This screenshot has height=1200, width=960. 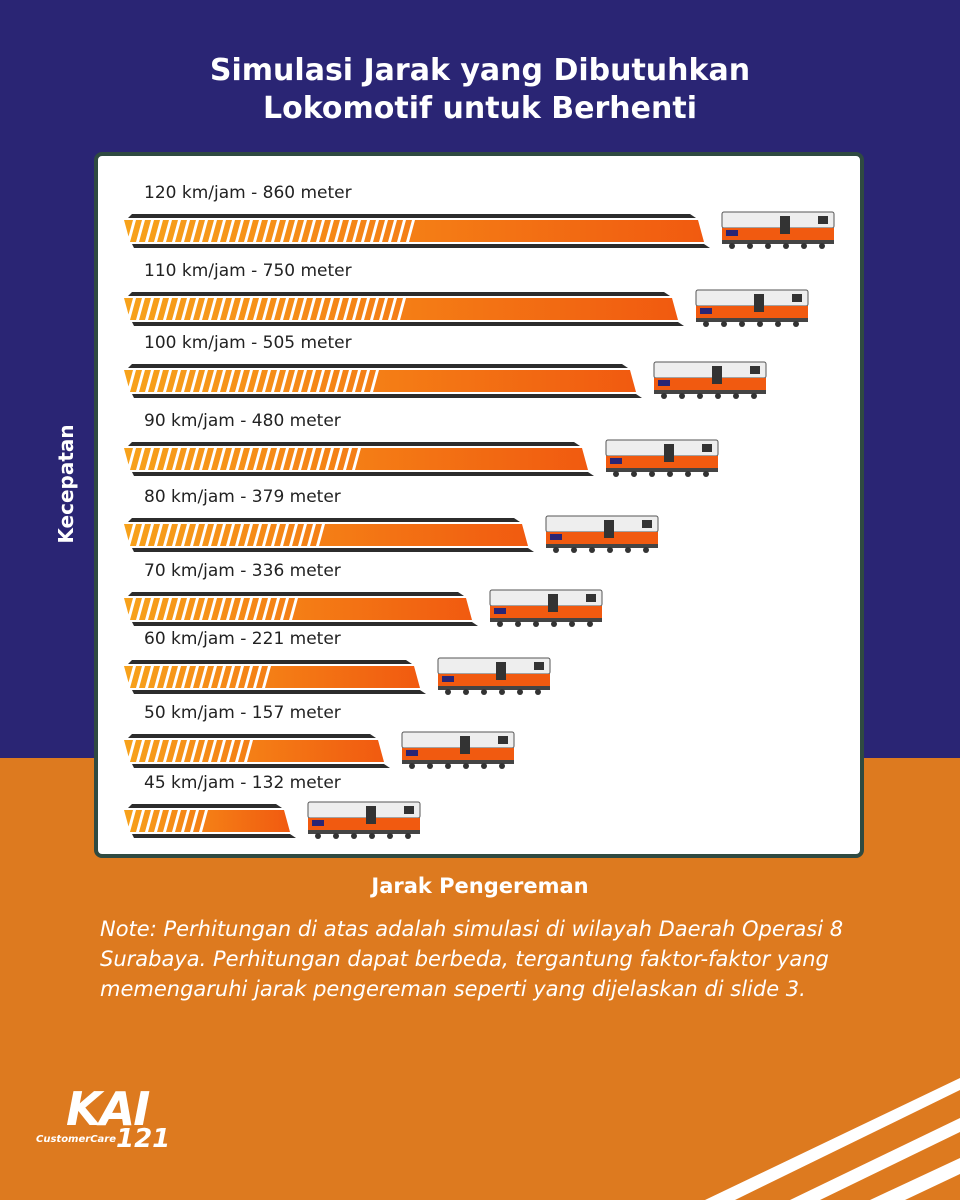 I want to click on y-axis-label: Kecepatan, so click(x=66, y=484).